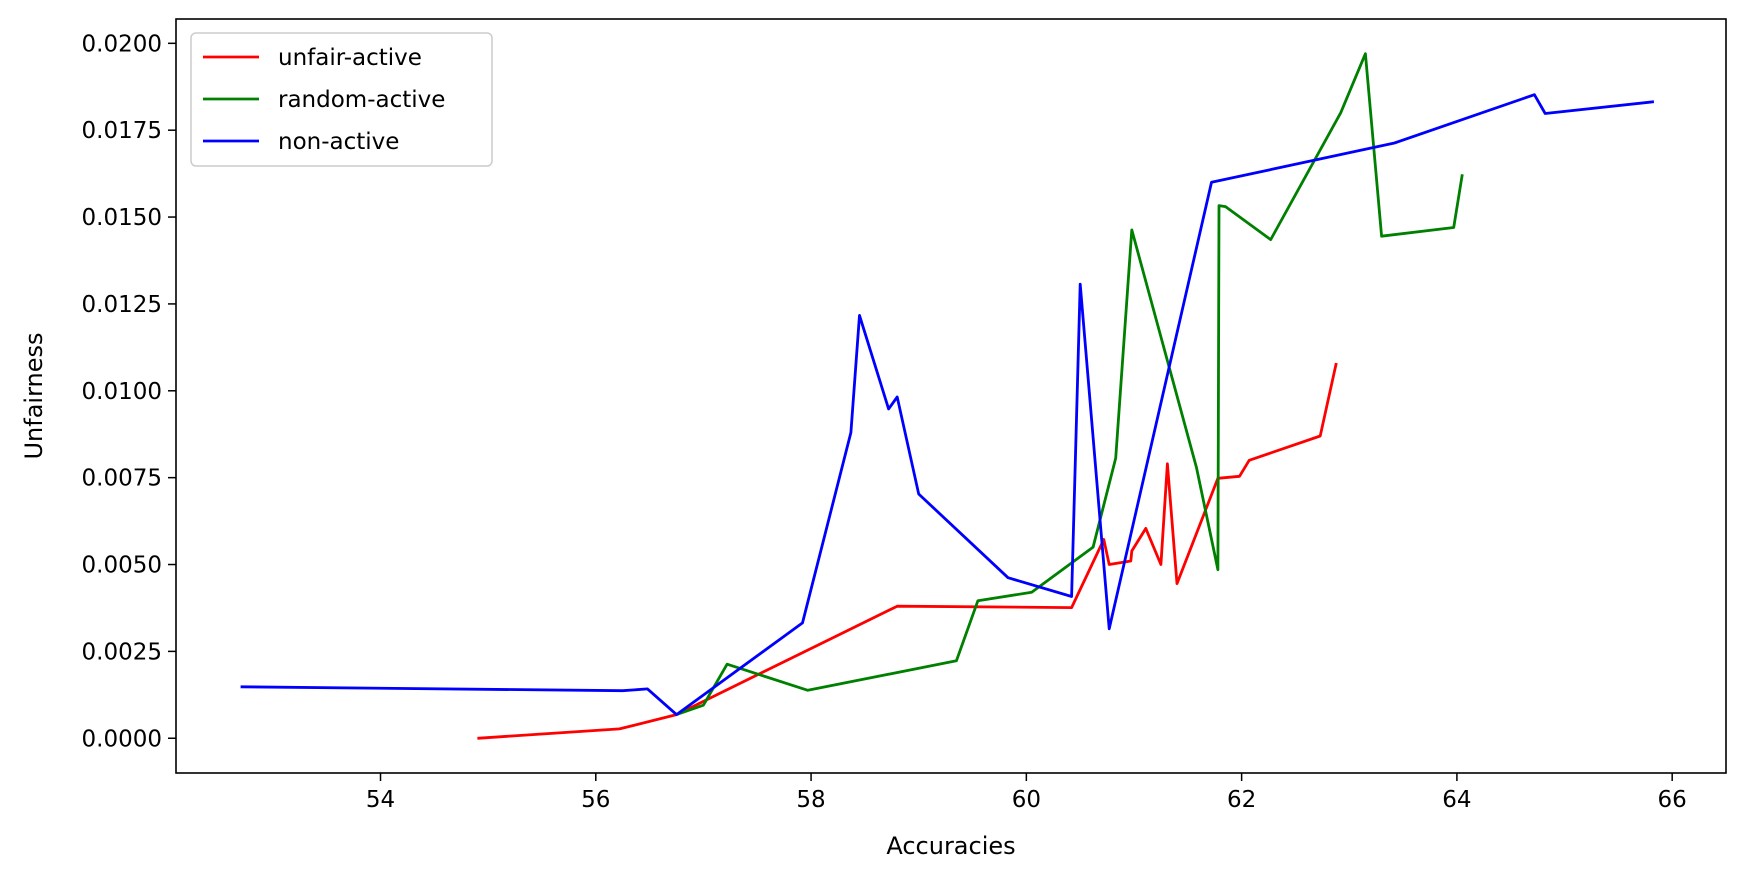  What do you see at coordinates (122, 392) in the screenshot?
I see `y-tick-label: 0.0100` at bounding box center [122, 392].